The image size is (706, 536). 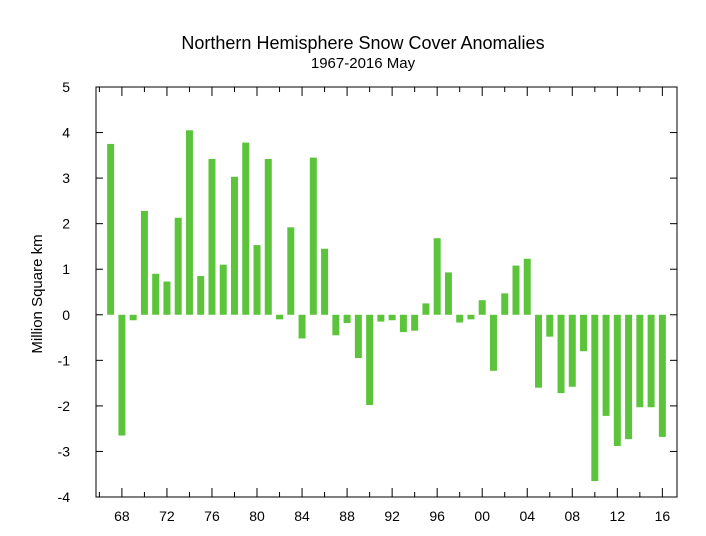 I want to click on bar-1993, so click(x=403, y=323).